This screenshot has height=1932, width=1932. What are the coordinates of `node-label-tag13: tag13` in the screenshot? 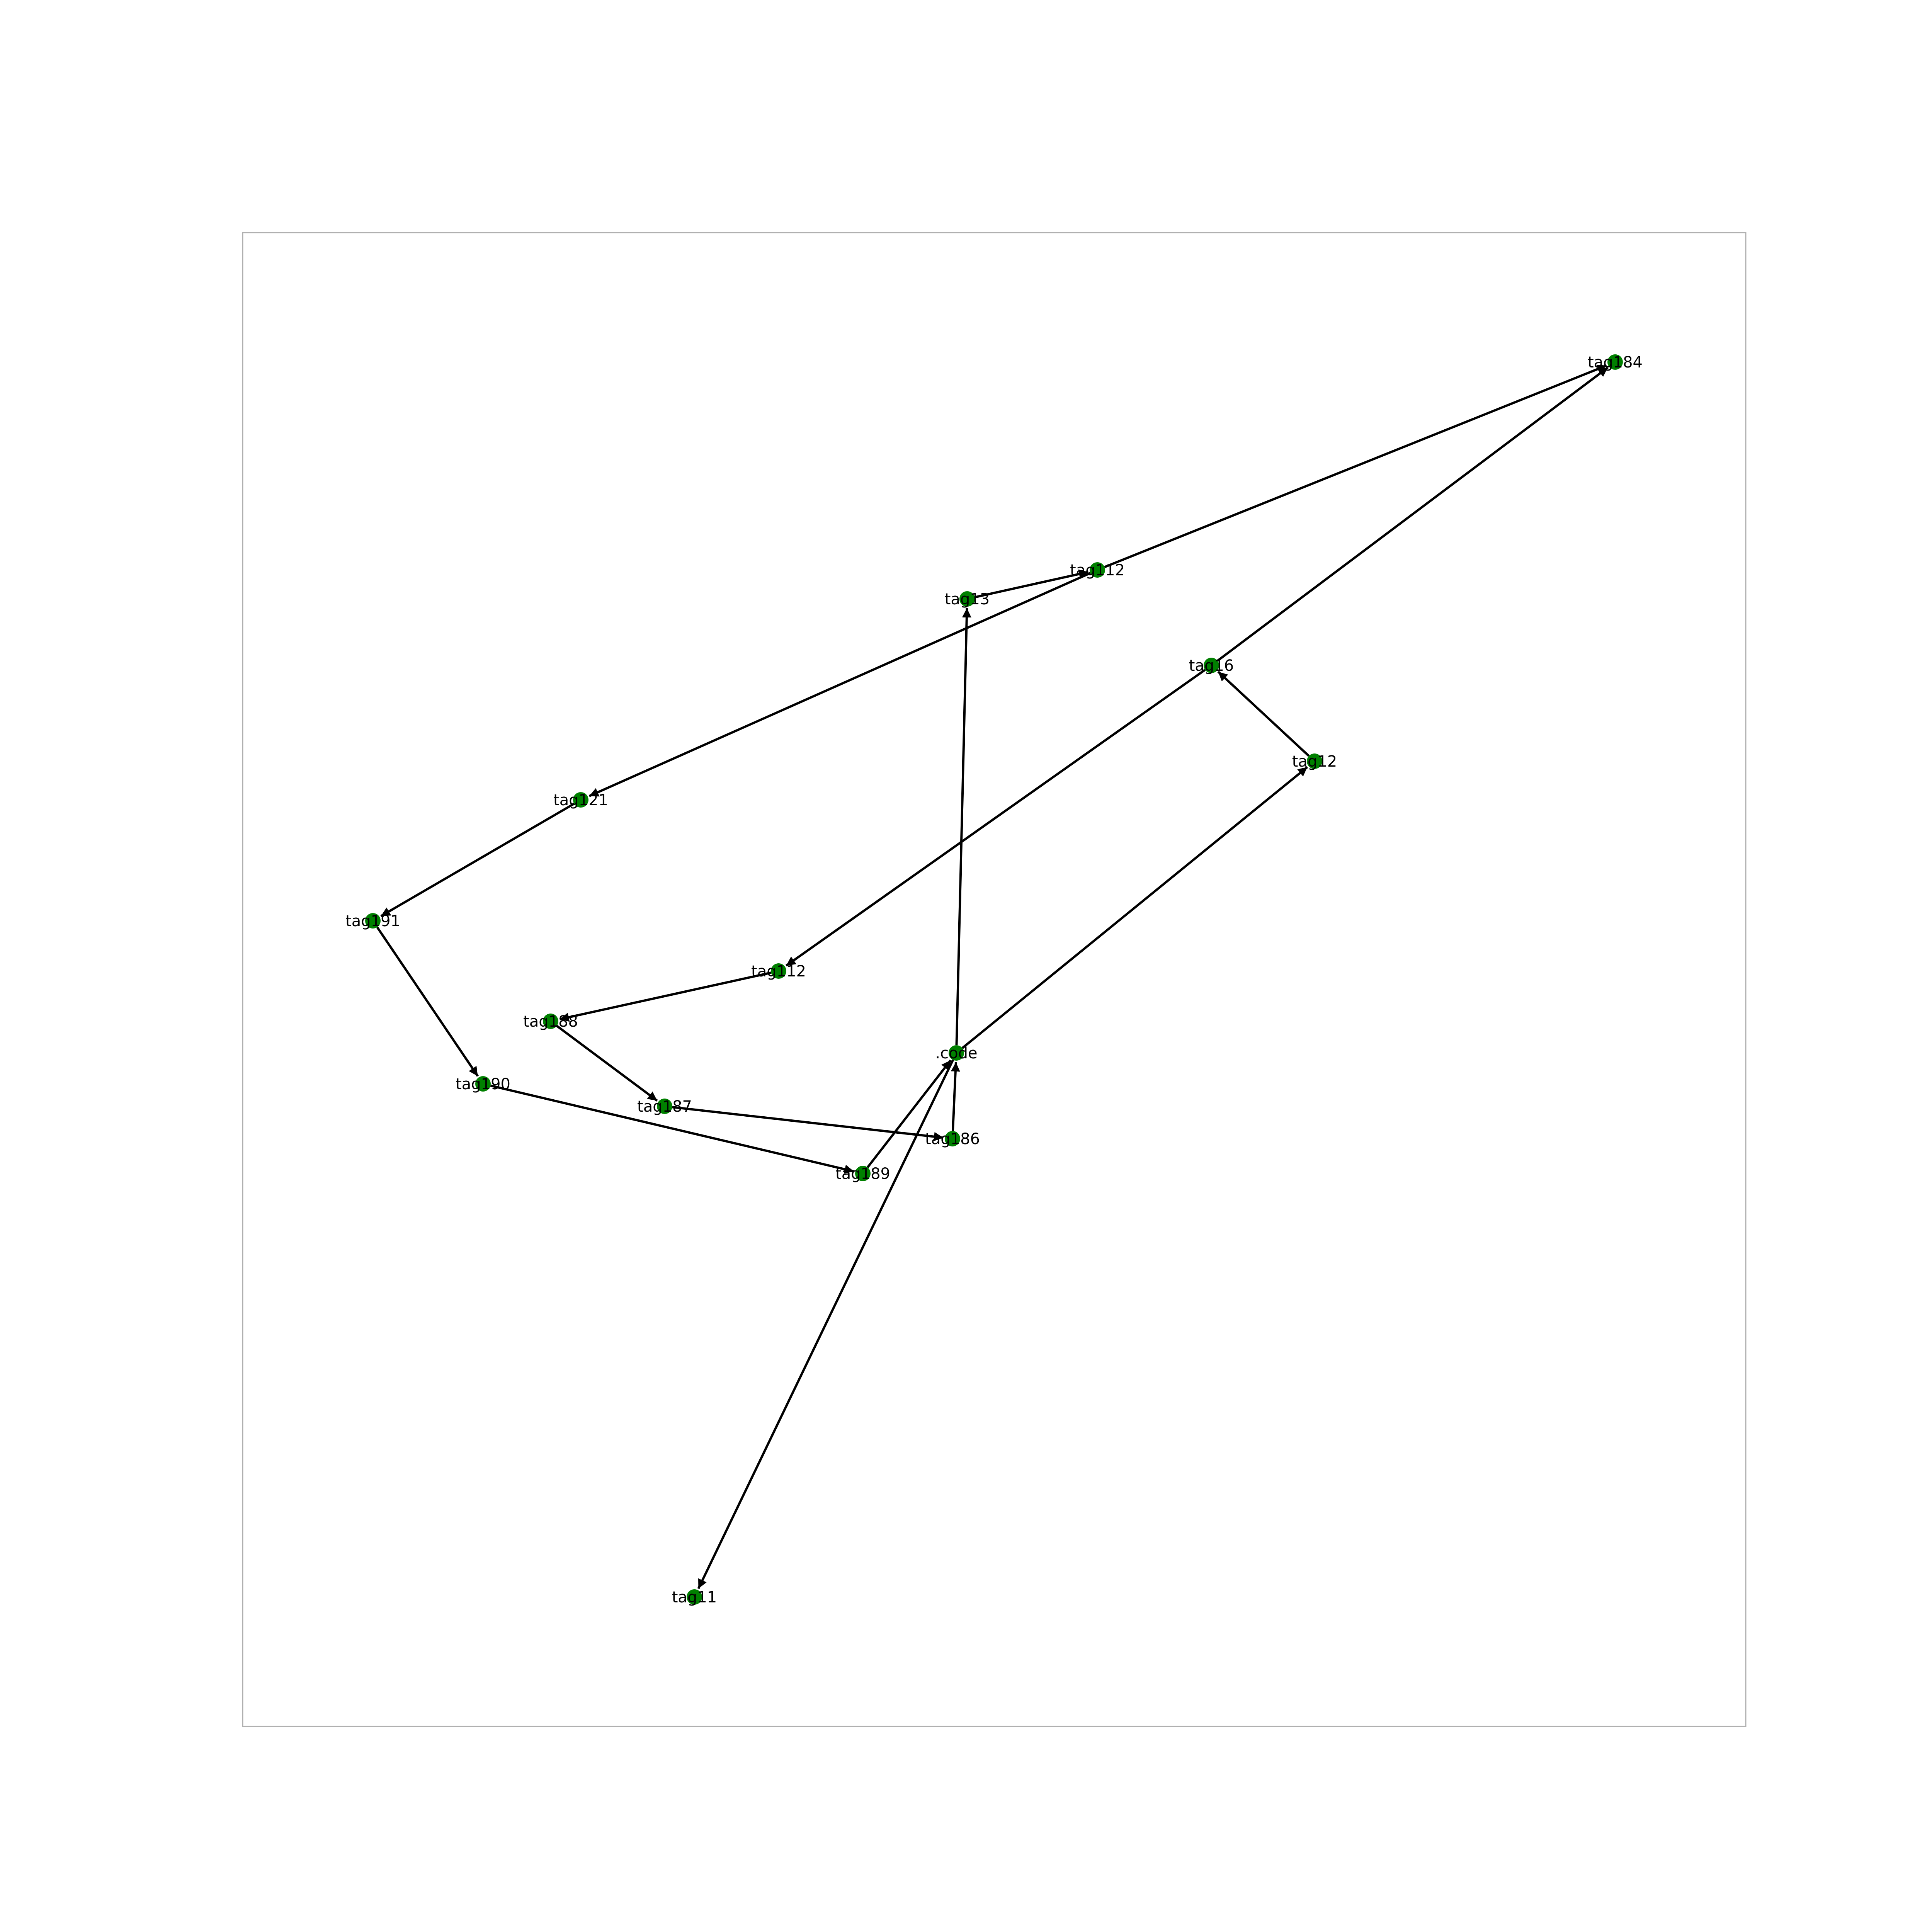 It's located at (968, 599).